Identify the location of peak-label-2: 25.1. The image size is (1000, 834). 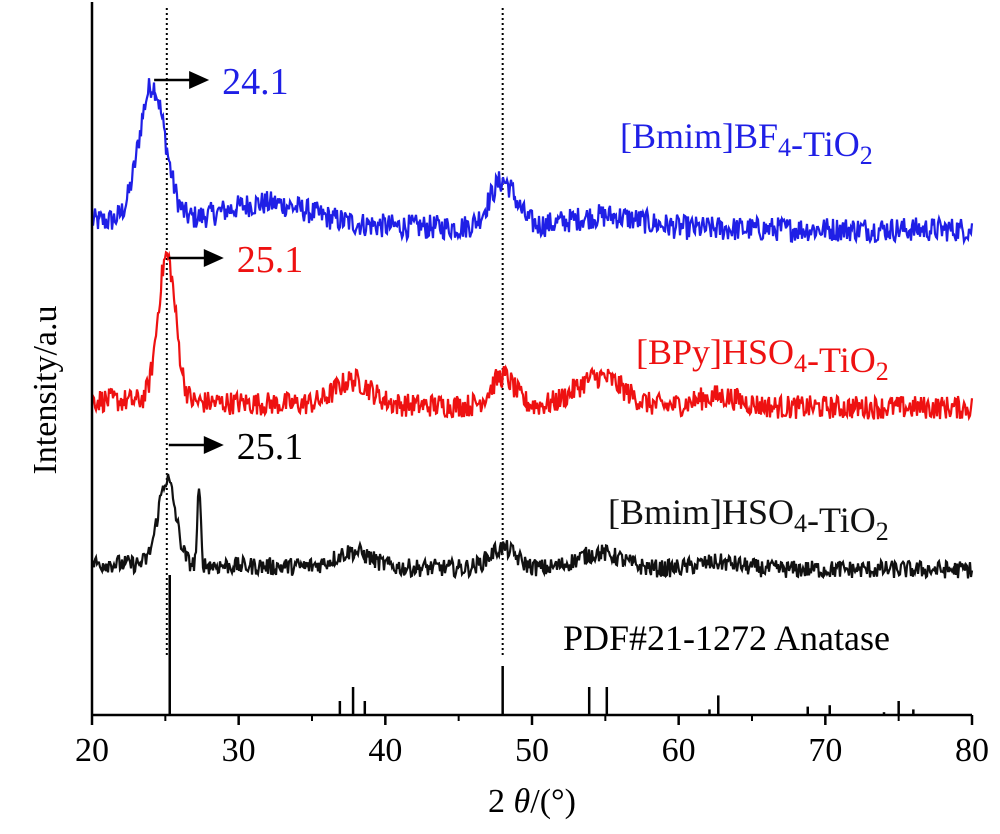
(270, 447).